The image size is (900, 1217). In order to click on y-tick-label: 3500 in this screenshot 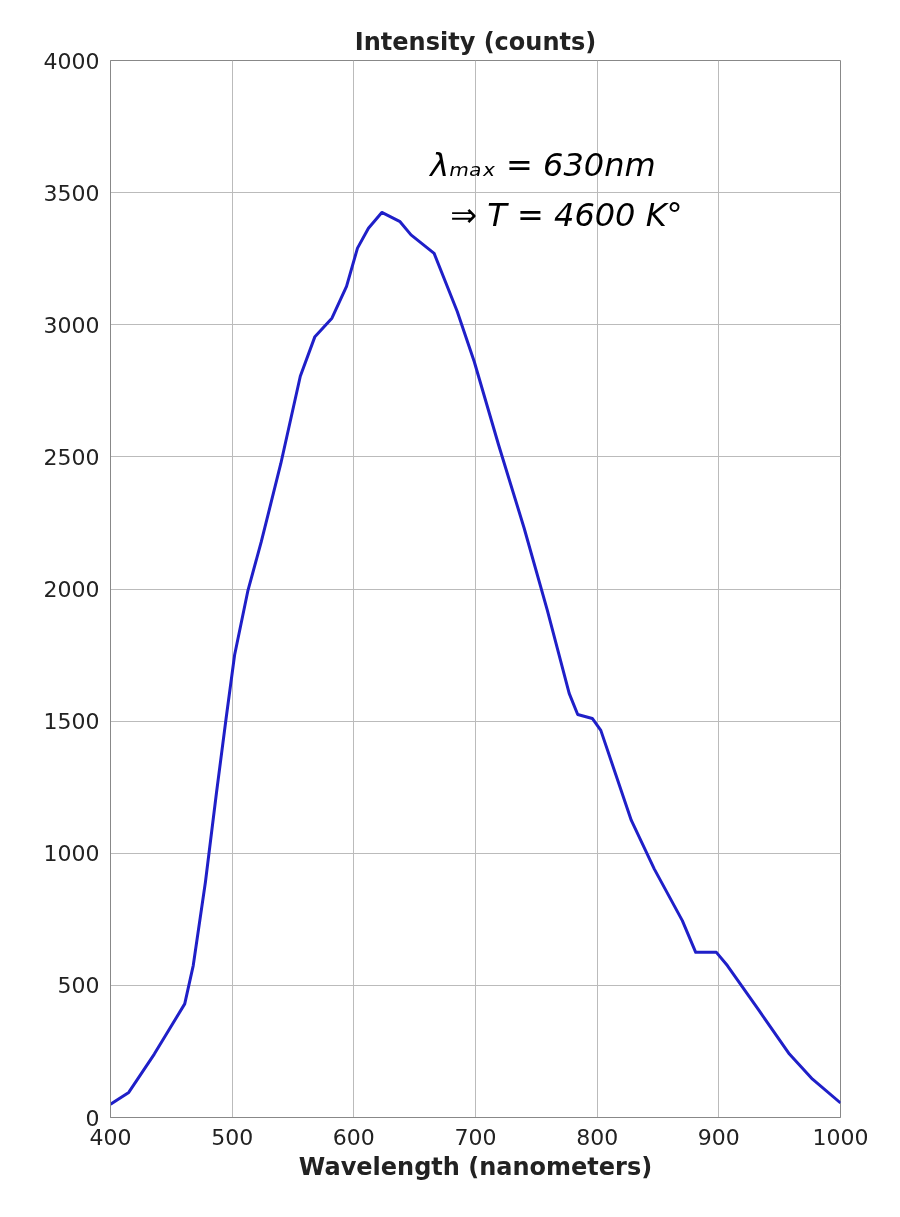, I will do `click(71, 193)`.